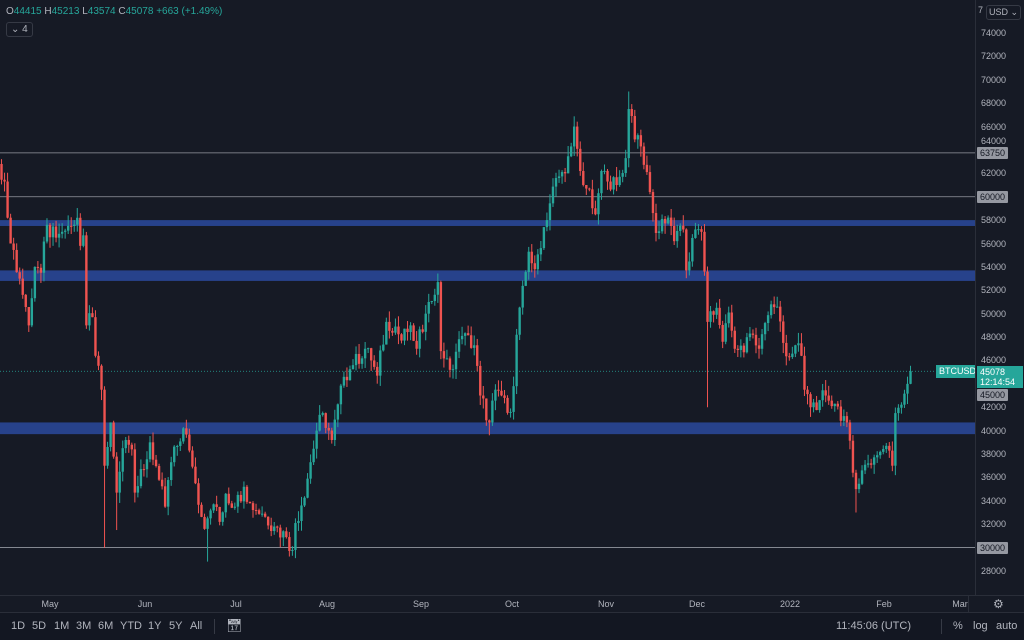 Image resolution: width=1024 pixels, height=640 pixels. Describe the element at coordinates (189, 11) in the screenshot. I see `change-value: +663 (+1.49%)` at that location.